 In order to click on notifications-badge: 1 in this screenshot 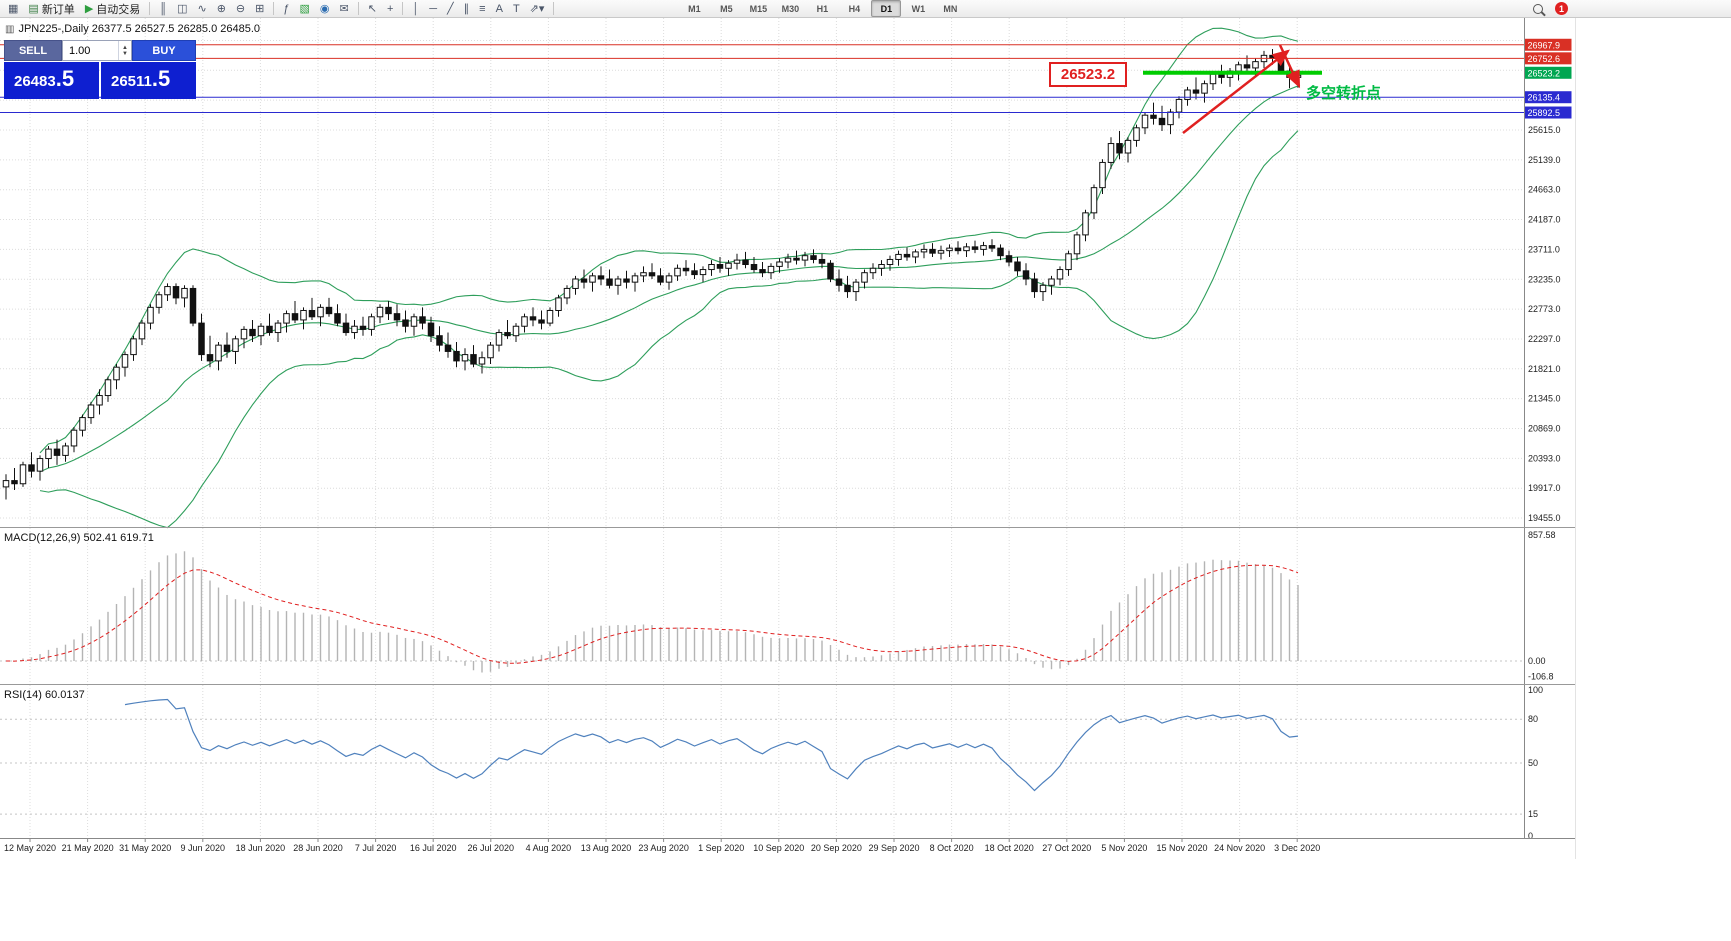, I will do `click(1561, 8)`.